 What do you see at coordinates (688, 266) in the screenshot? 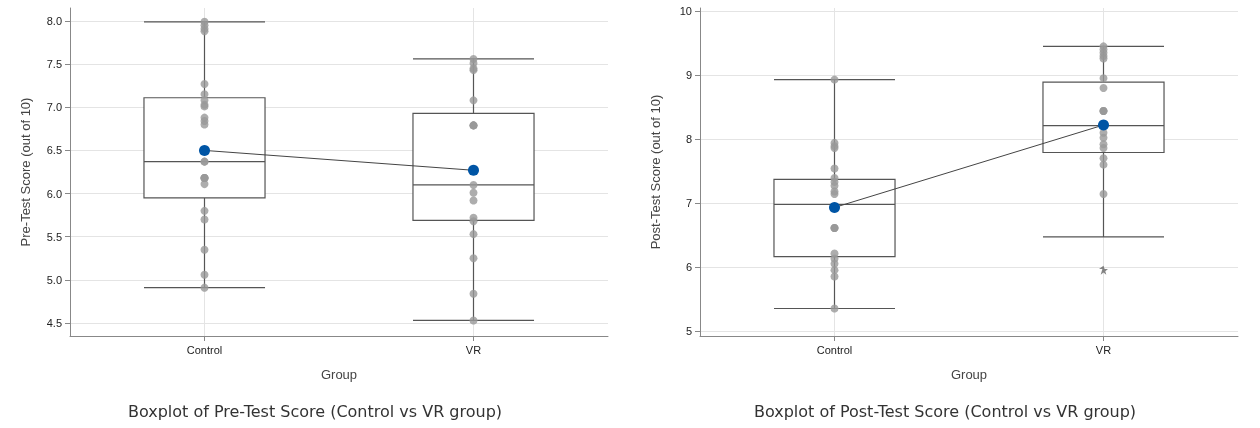
I see `y-tick-label: 6` at bounding box center [688, 266].